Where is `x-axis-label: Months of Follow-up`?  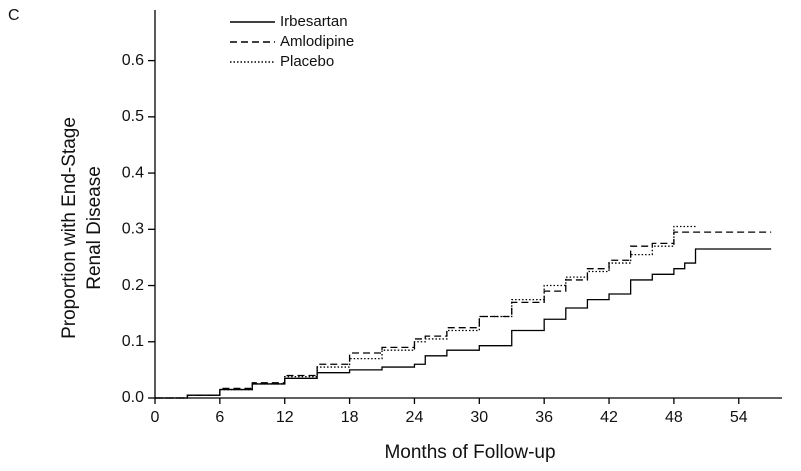 x-axis-label: Months of Follow-up is located at coordinates (469, 452).